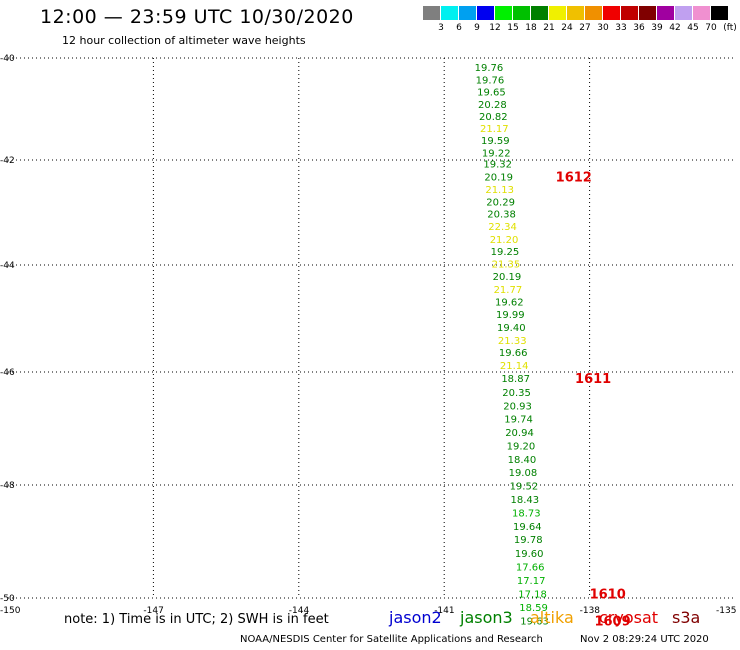 This screenshot has height=650, width=740. I want to click on wave-height-value: 19.59, so click(495, 141).